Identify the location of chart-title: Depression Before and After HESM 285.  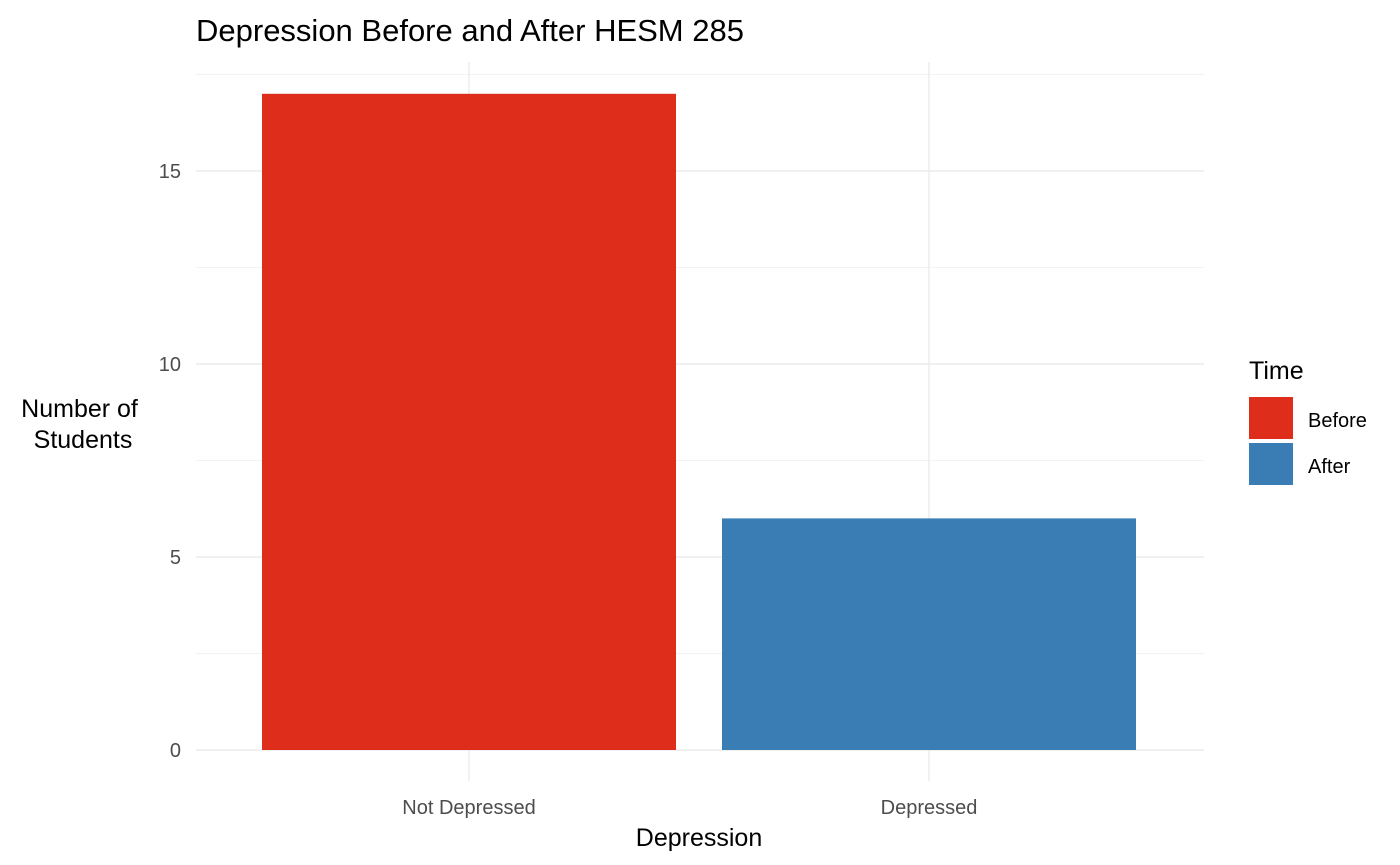
(470, 30).